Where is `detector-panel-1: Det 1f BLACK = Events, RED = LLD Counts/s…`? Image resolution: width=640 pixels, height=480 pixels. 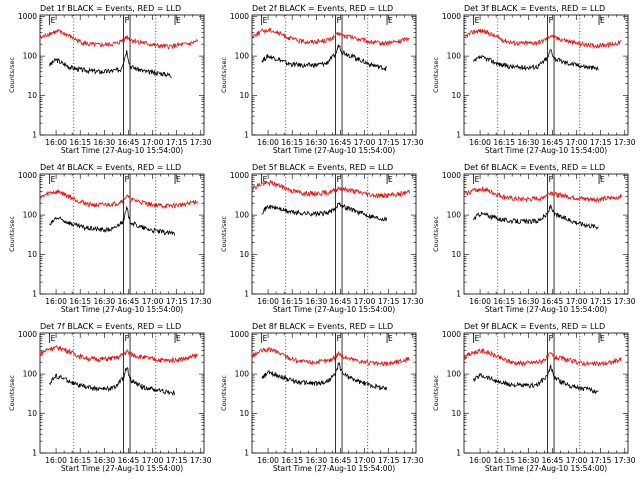
detector-panel-1: Det 1f BLACK = Events, RED = LLD Counts/s… is located at coordinates (110, 79).